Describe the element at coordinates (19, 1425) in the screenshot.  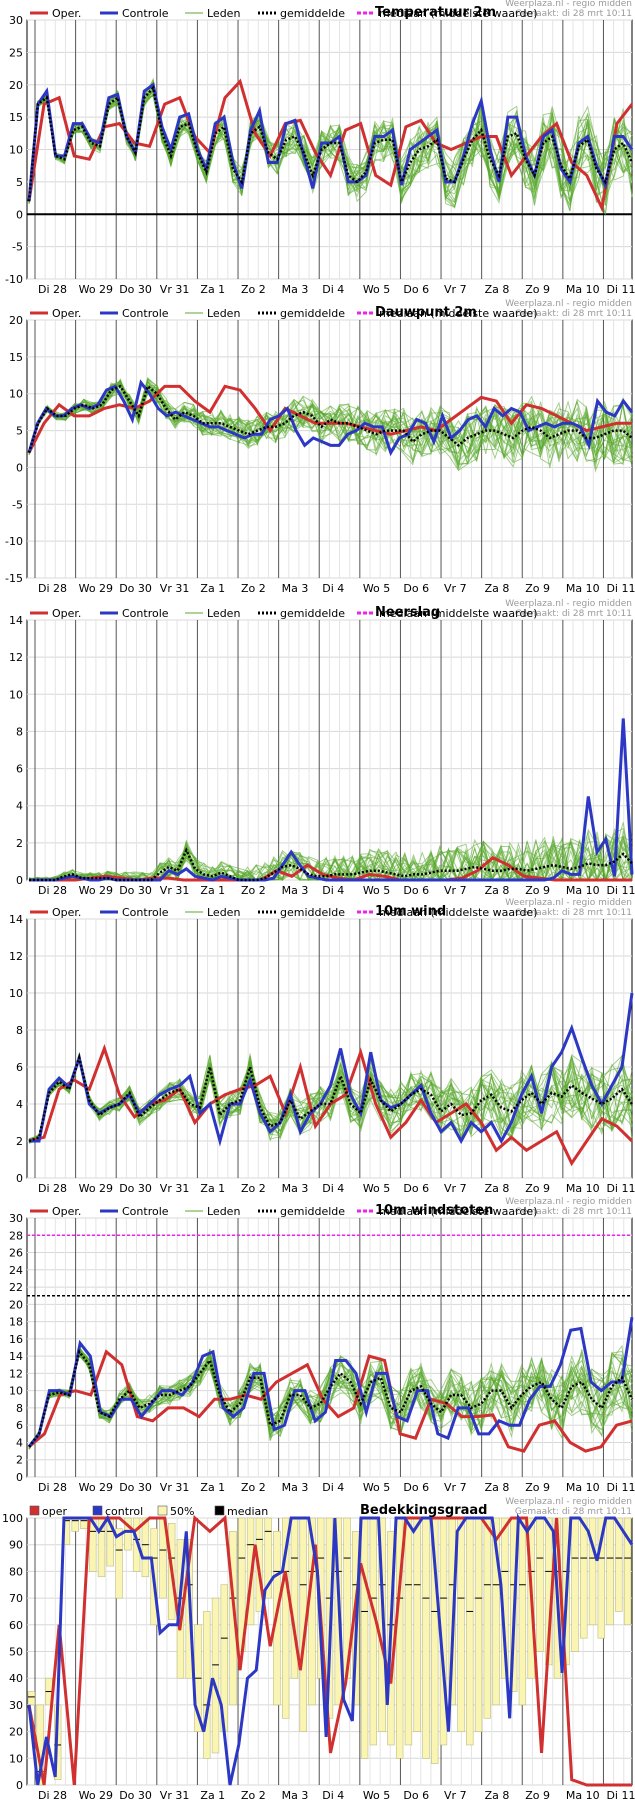
I see `y-tick-label: 6` at that location.